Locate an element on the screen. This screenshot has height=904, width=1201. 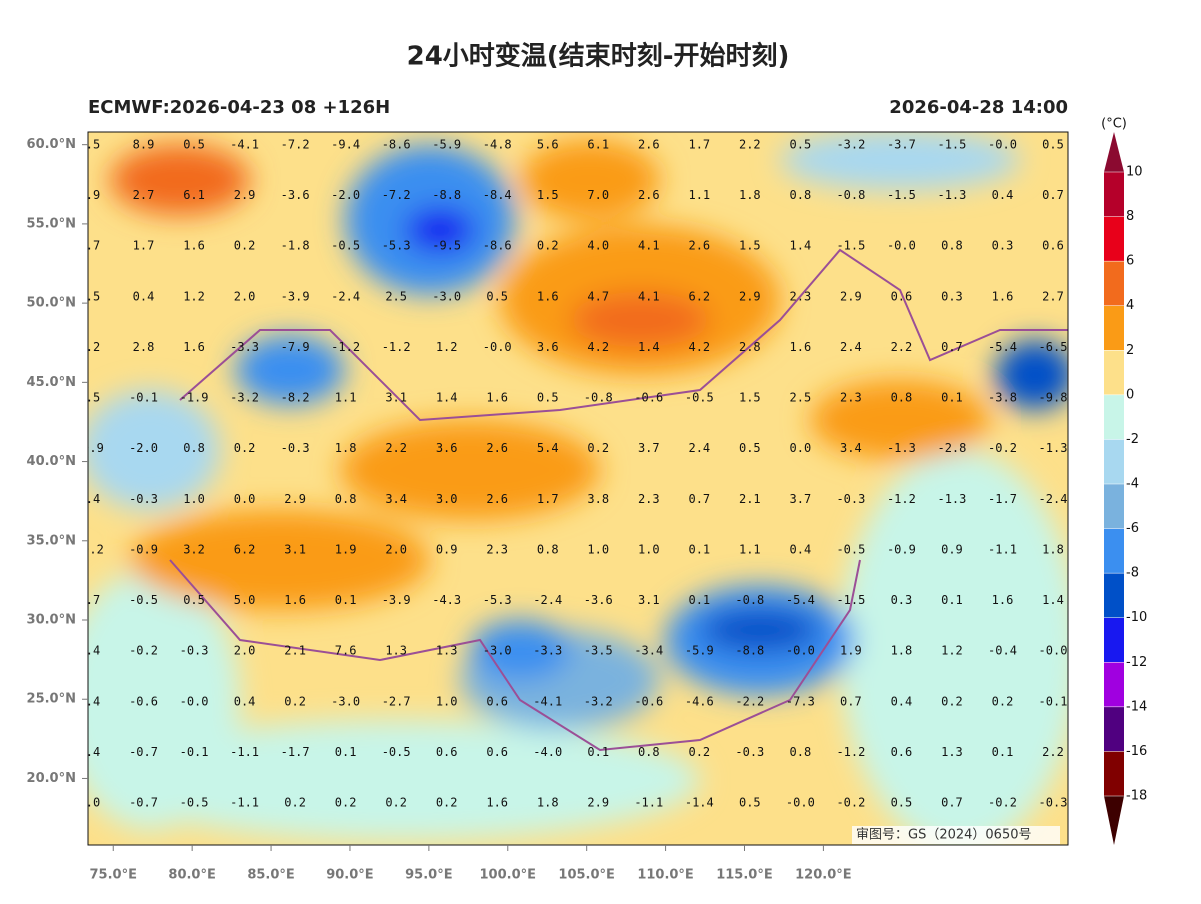
grid-value: 3.7 is located at coordinates (649, 448).